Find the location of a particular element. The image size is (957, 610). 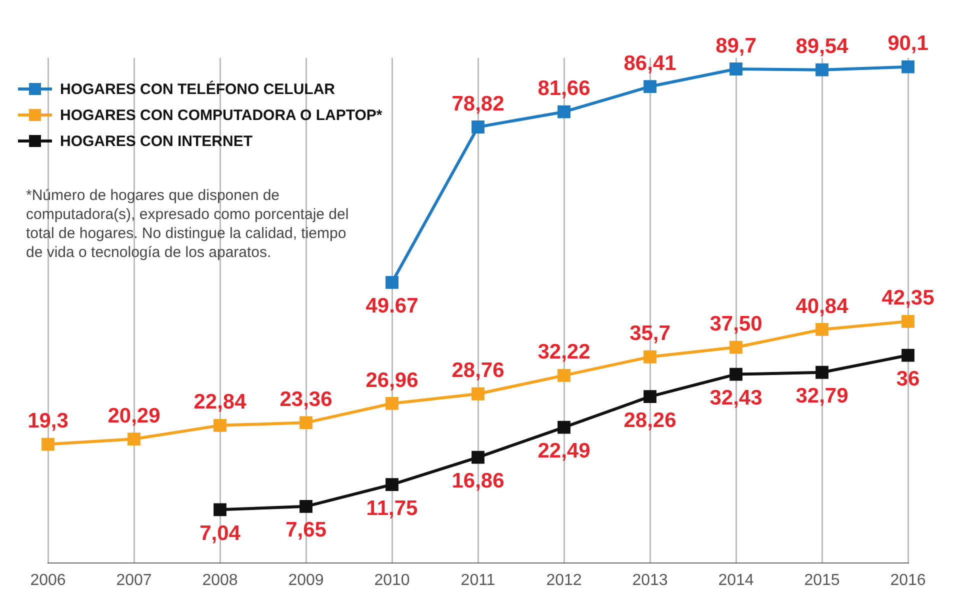

data-label: 23,36 is located at coordinates (306, 399).